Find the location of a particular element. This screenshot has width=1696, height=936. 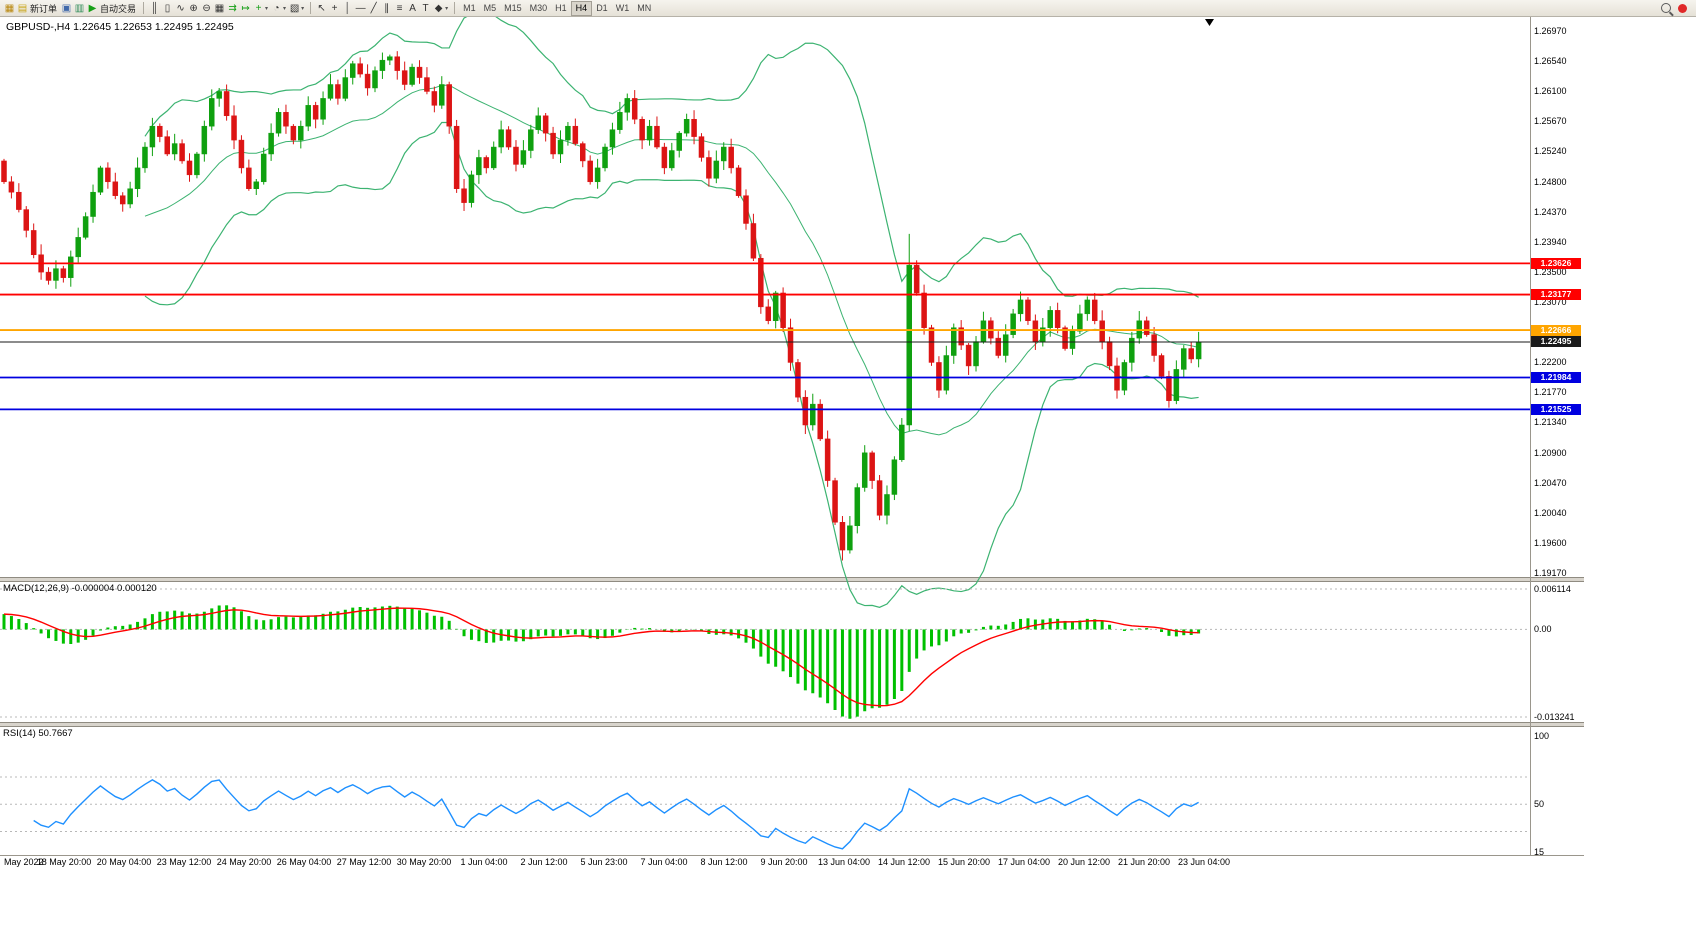

bar-chart-icon: ║ is located at coordinates (154, 8).